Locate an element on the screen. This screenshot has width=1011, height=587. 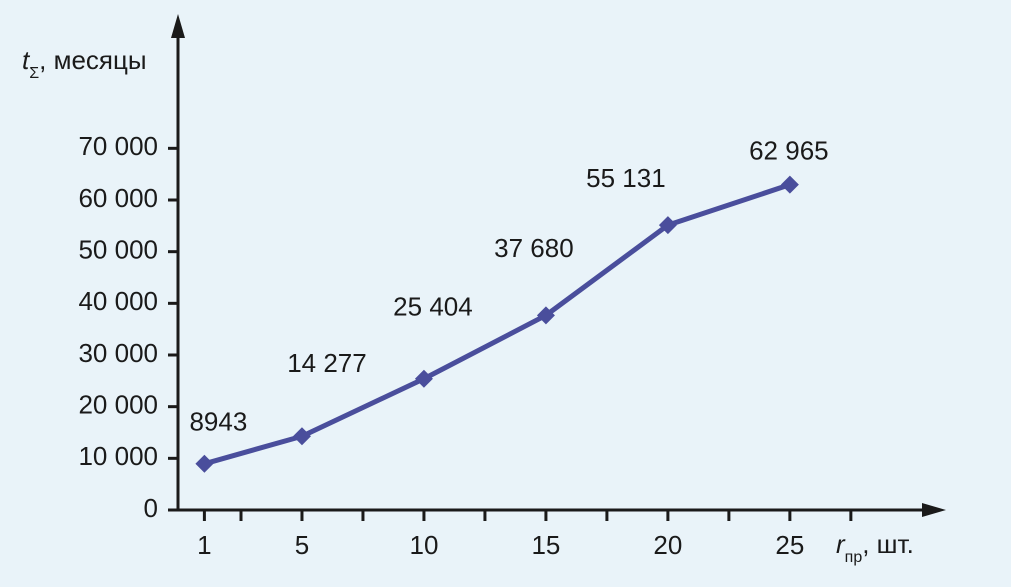
data-label: 14 277 is located at coordinates (327, 363).